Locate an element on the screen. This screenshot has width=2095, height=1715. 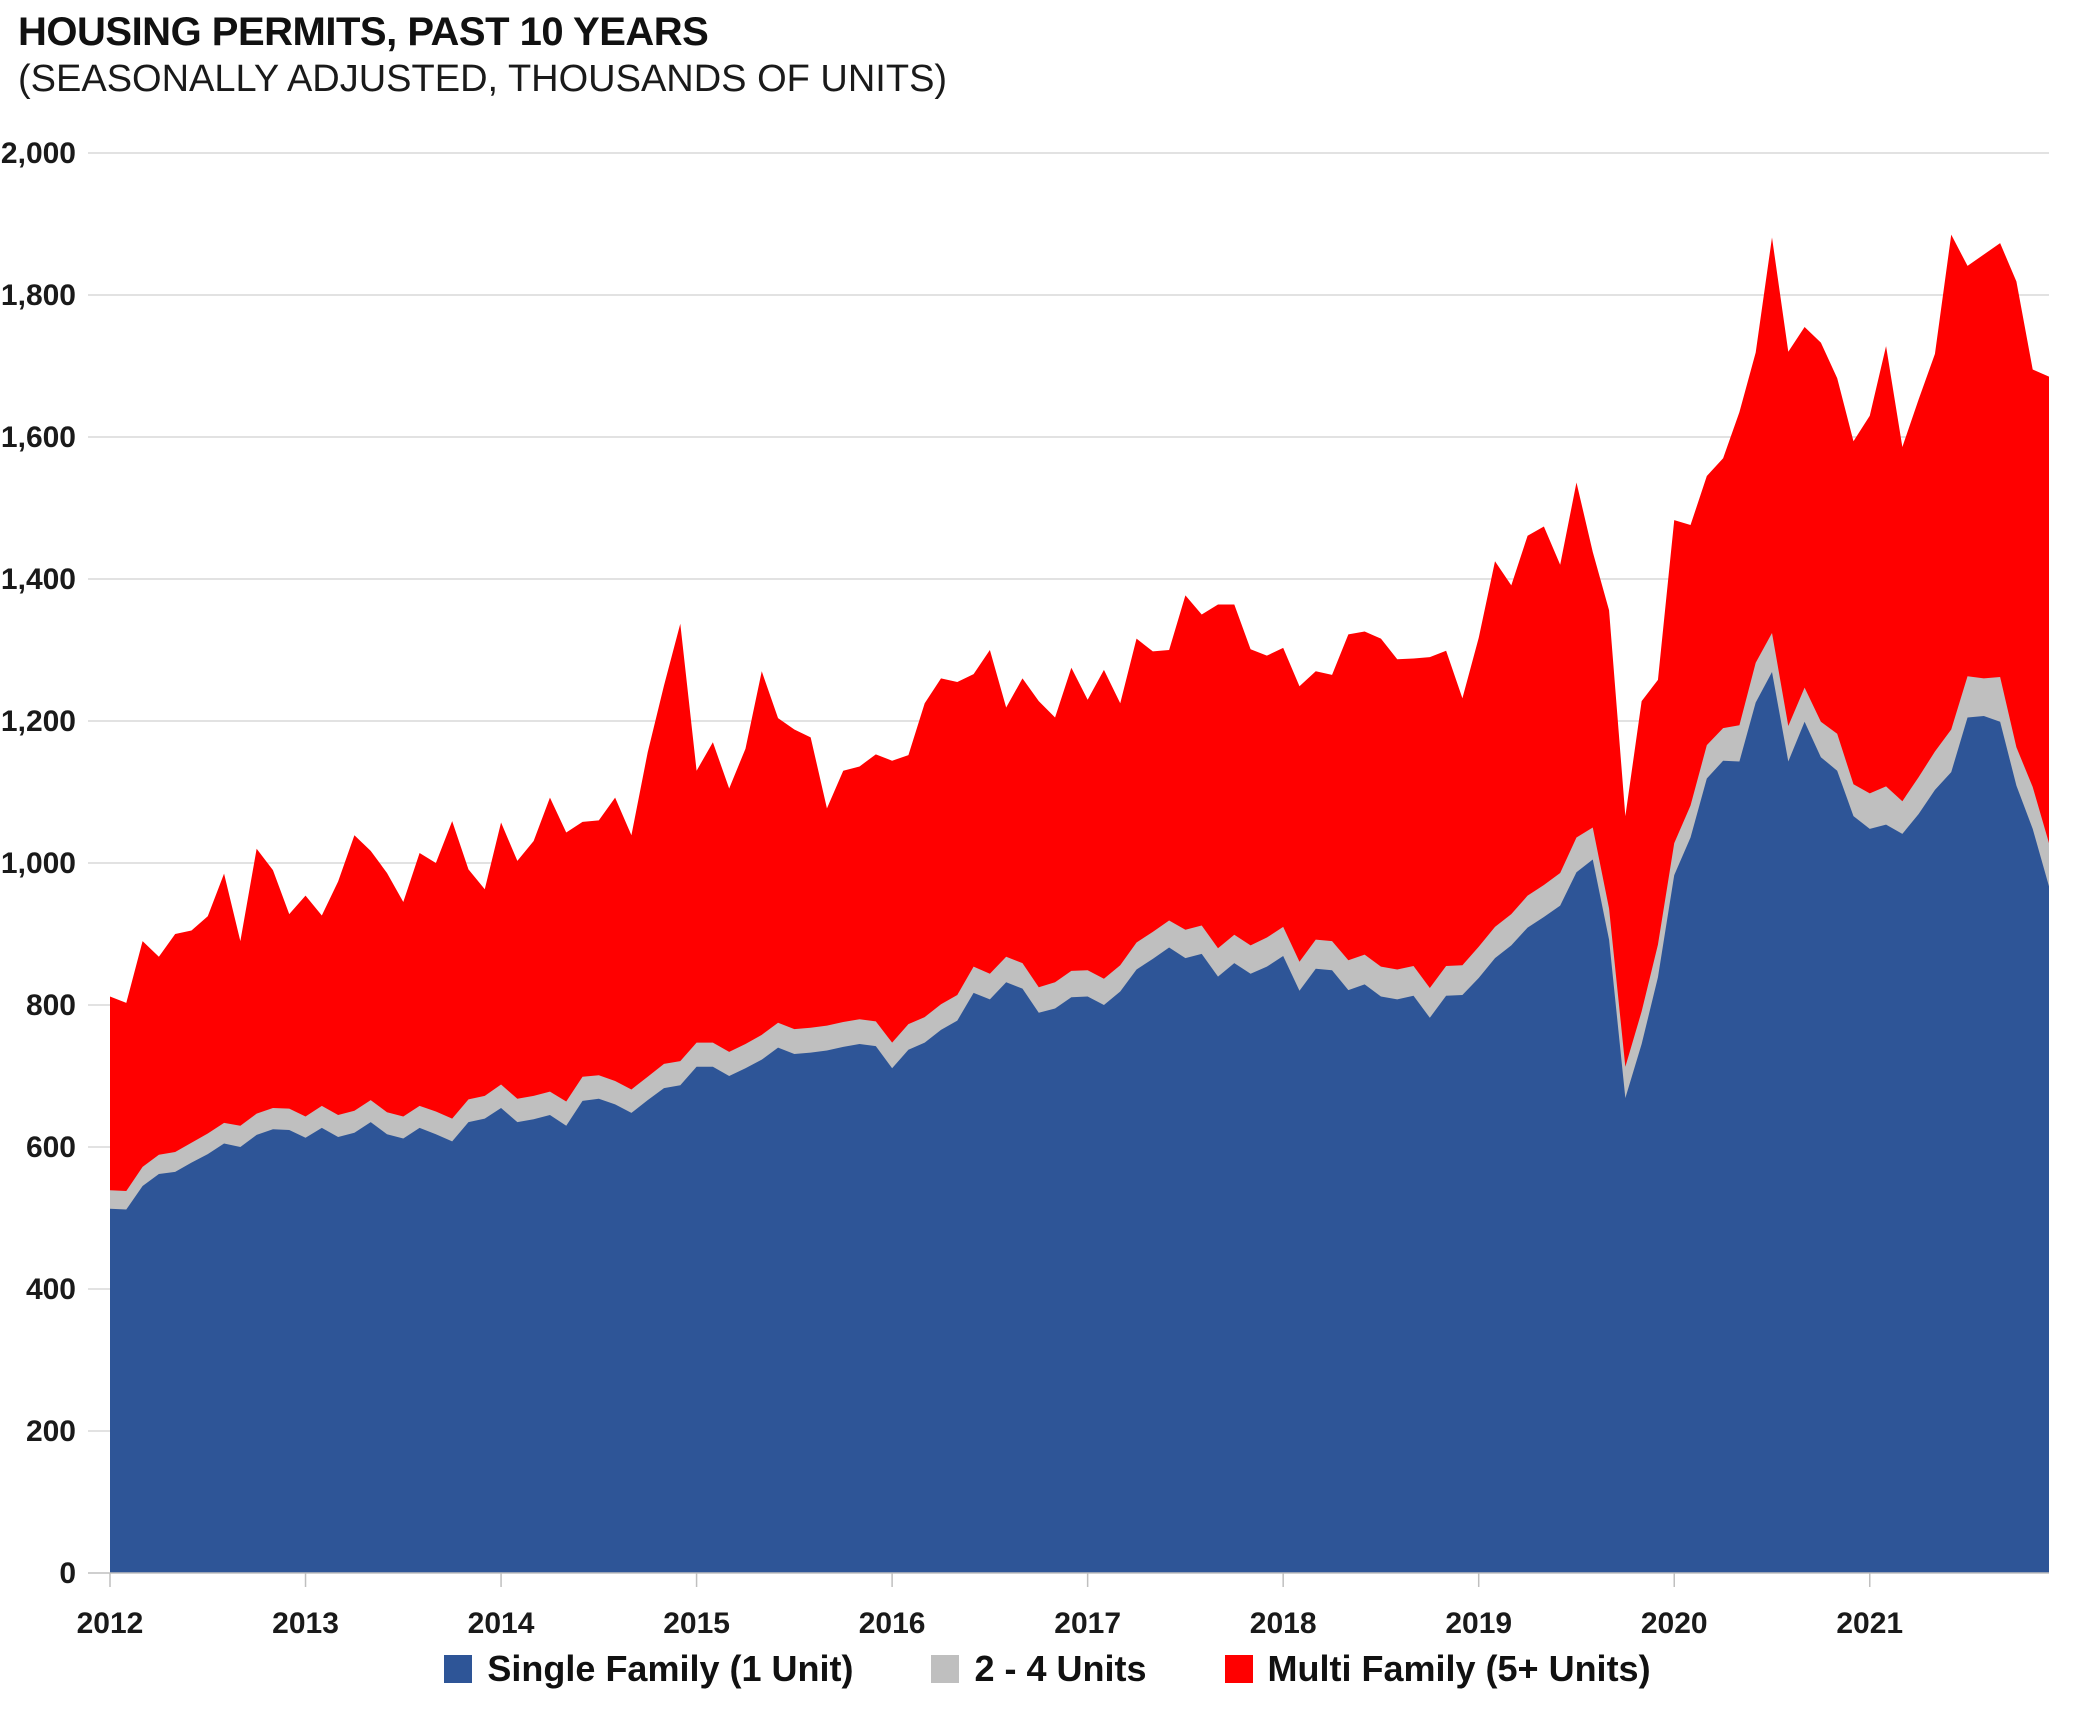
x-axis-tick-label: 2016 is located at coordinates (892, 1623).